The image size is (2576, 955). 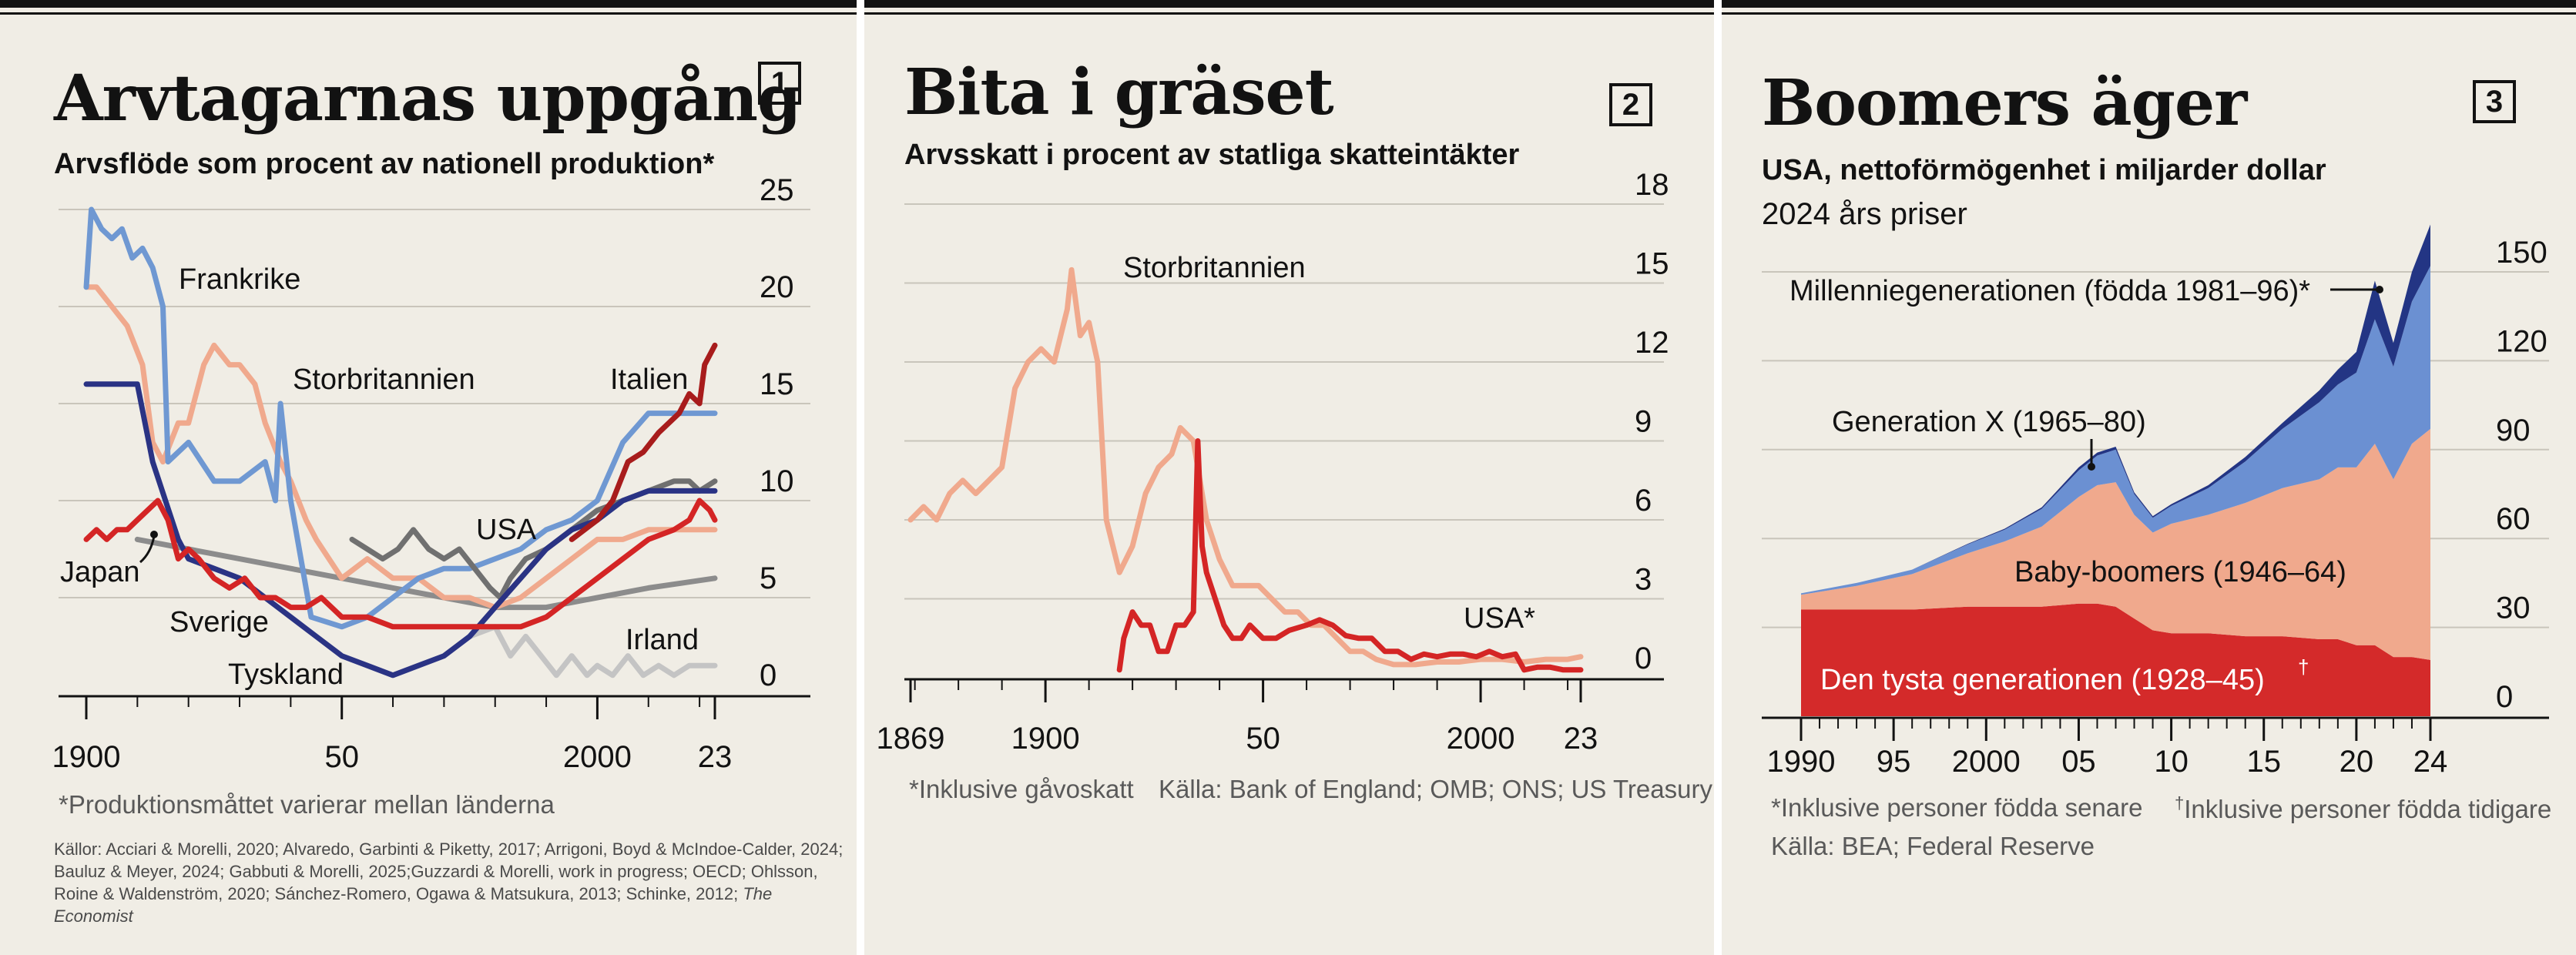 I want to click on x-tick-label-10: 10, so click(x=2171, y=762).